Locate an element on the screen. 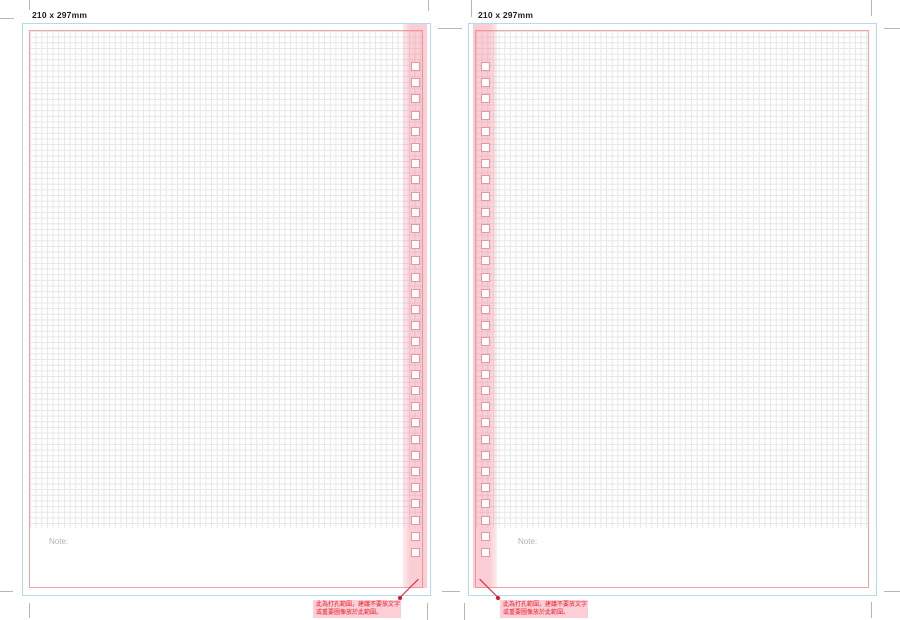 The image size is (900, 620). punch-area-callout-right: 此為打孔範圍，建議不要放文字 或重要圖像放於此範圍。 is located at coordinates (544, 609).